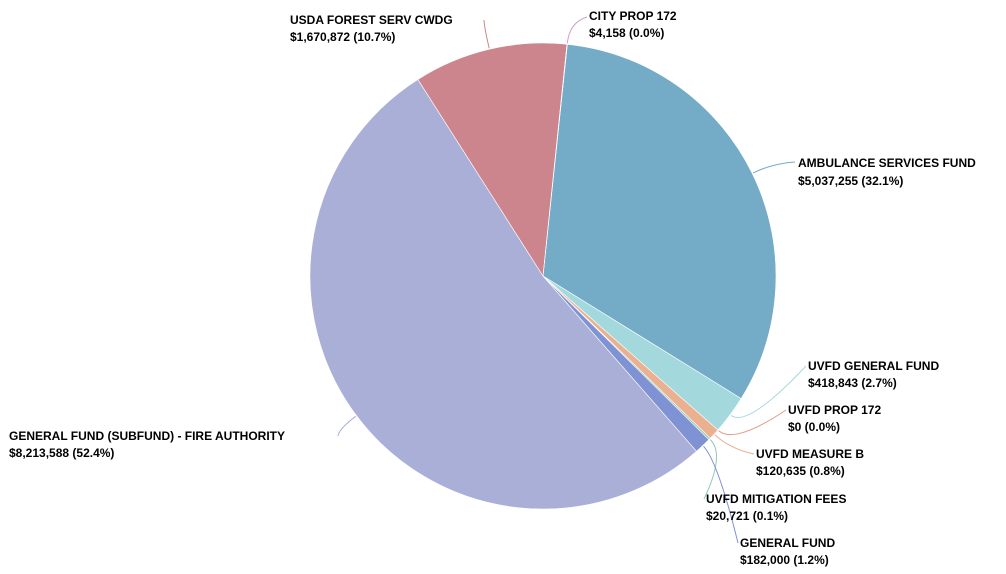 The width and height of the screenshot is (1006, 574). Describe the element at coordinates (633, 16) in the screenshot. I see `label-city-prop-172-name: CITY PROP 172` at that location.